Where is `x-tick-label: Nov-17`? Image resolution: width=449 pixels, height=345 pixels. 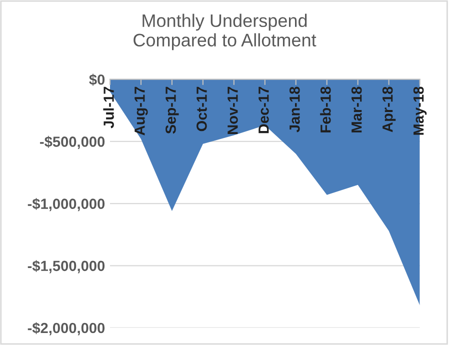 x-tick-label: Nov-17 is located at coordinates (233, 110).